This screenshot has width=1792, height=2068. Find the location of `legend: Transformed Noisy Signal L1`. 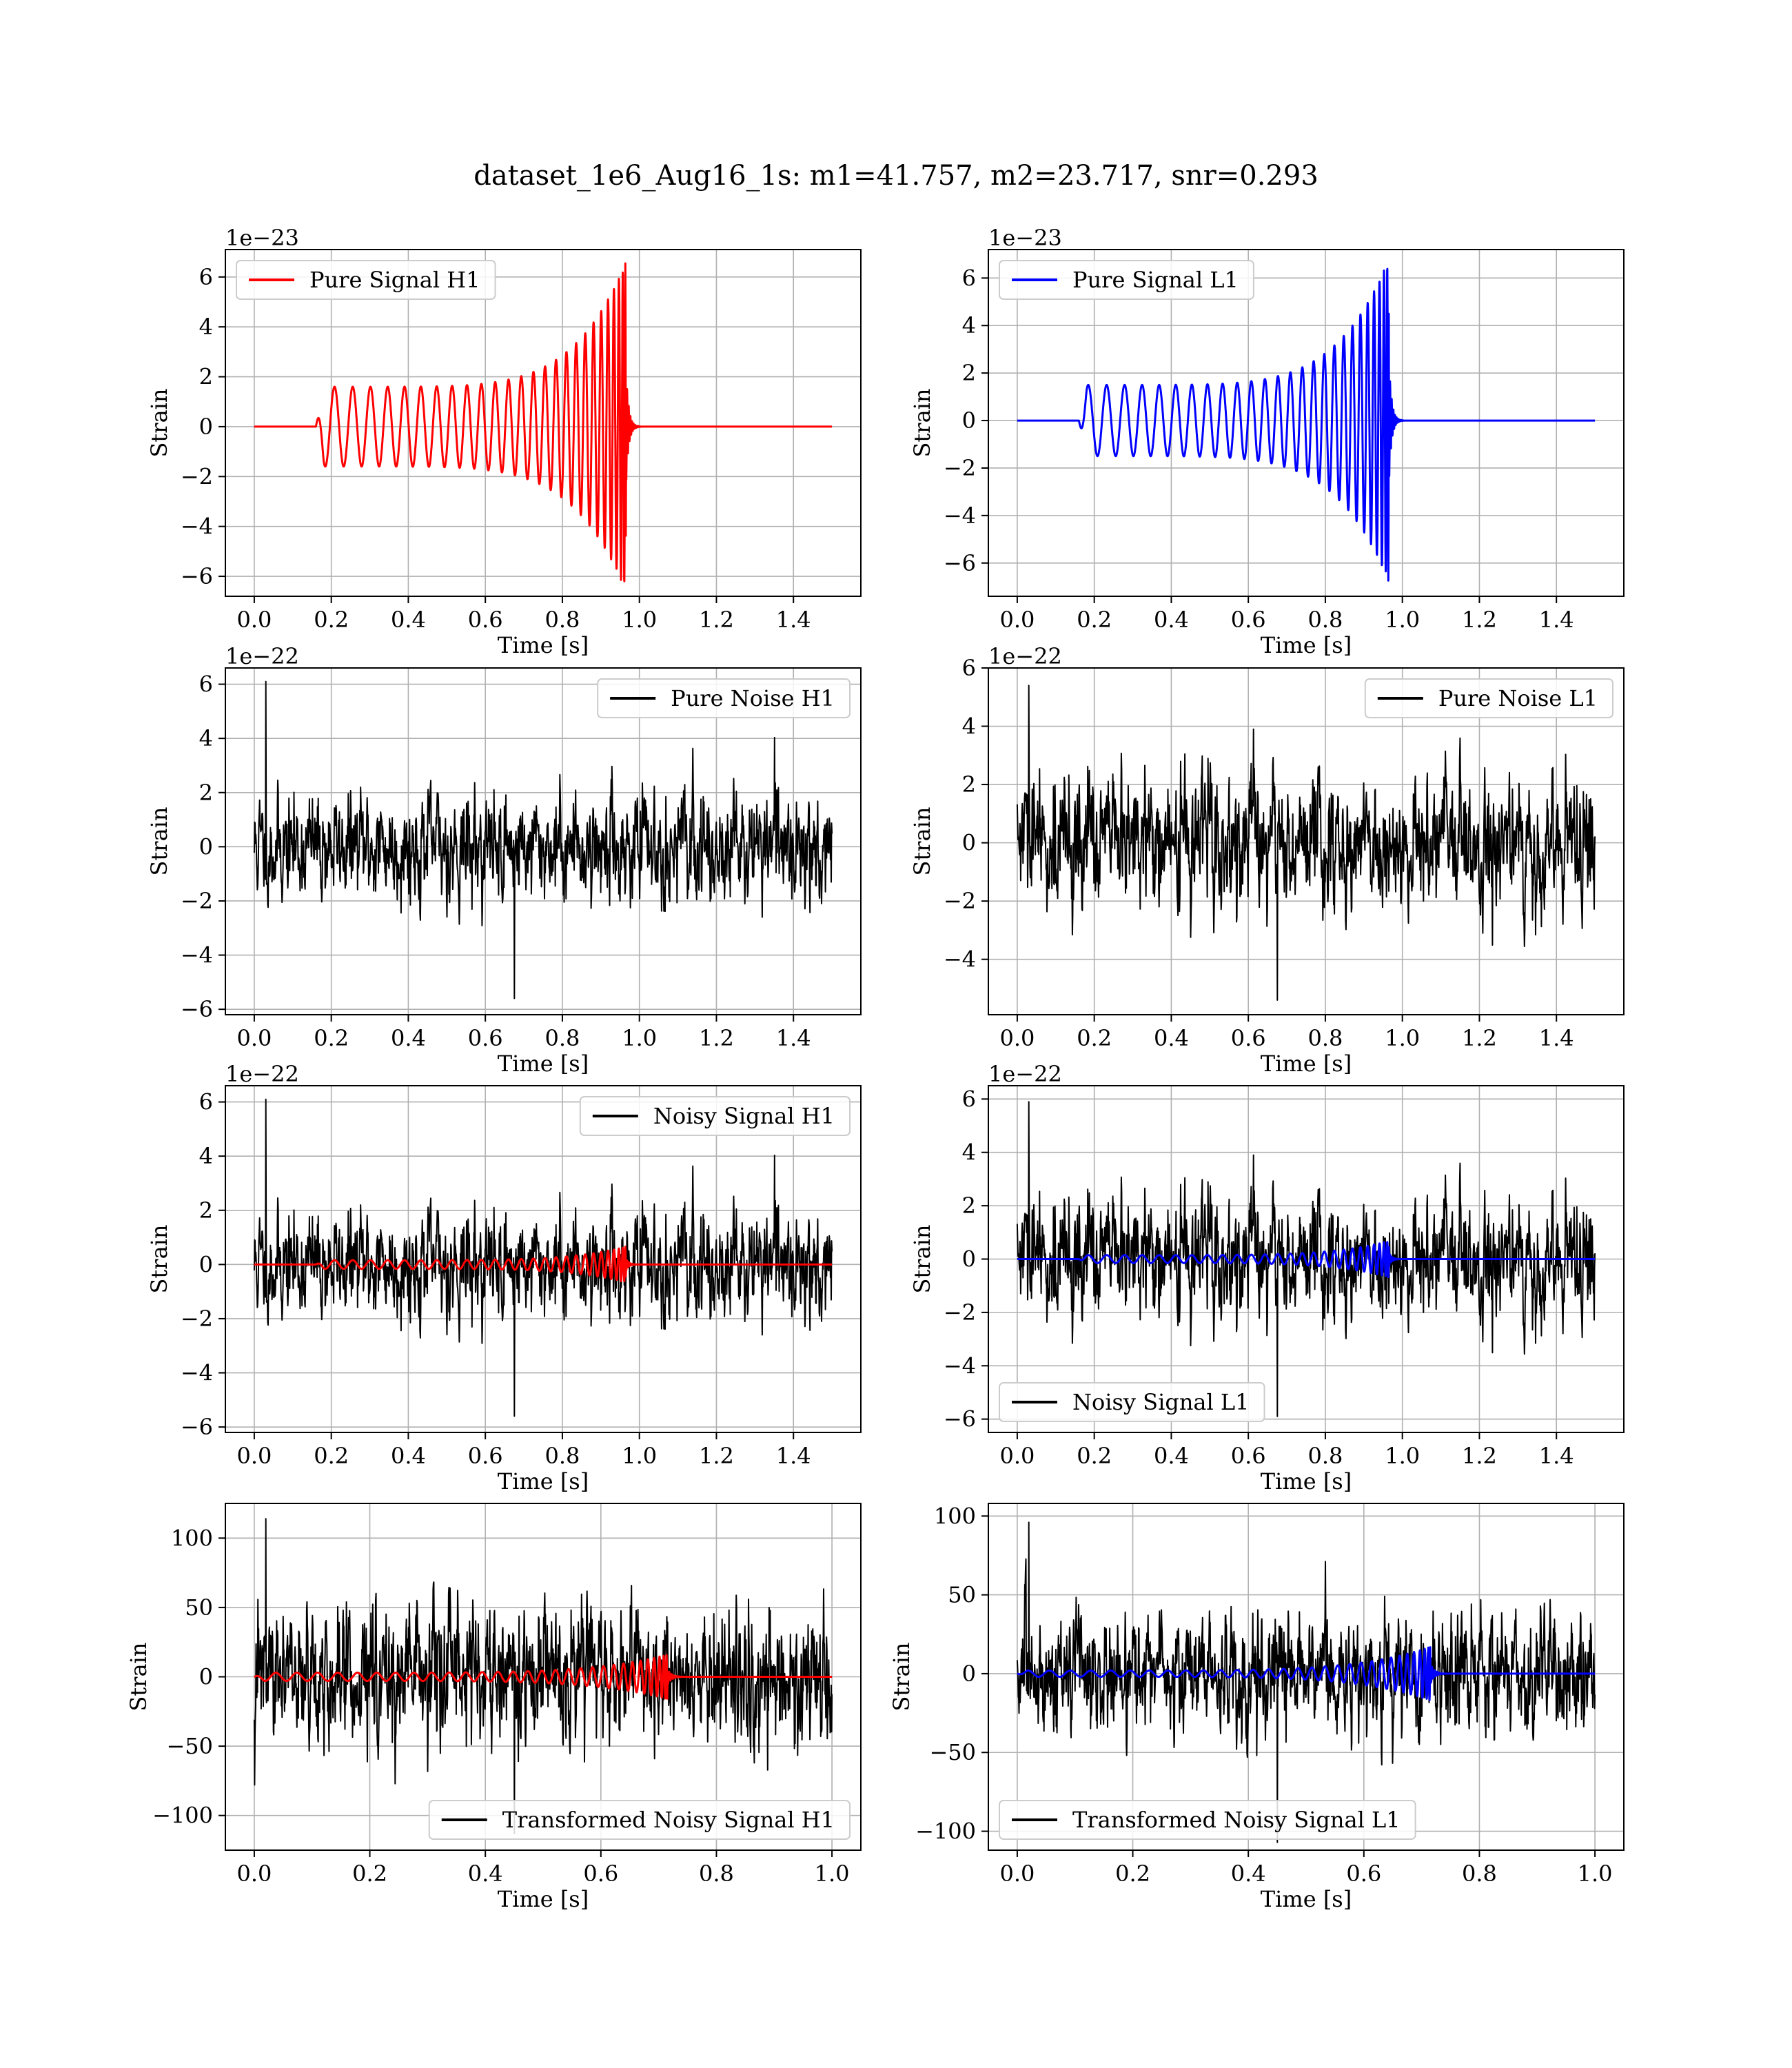

legend: Transformed Noisy Signal L1 is located at coordinates (1207, 1820).